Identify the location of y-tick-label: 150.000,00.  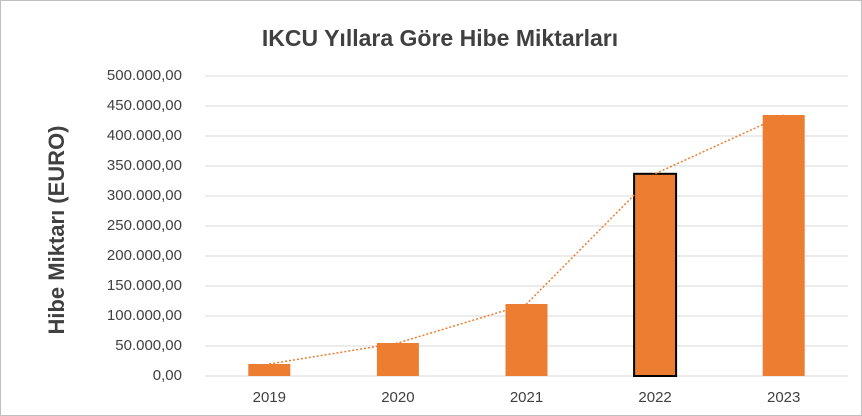
(144, 285).